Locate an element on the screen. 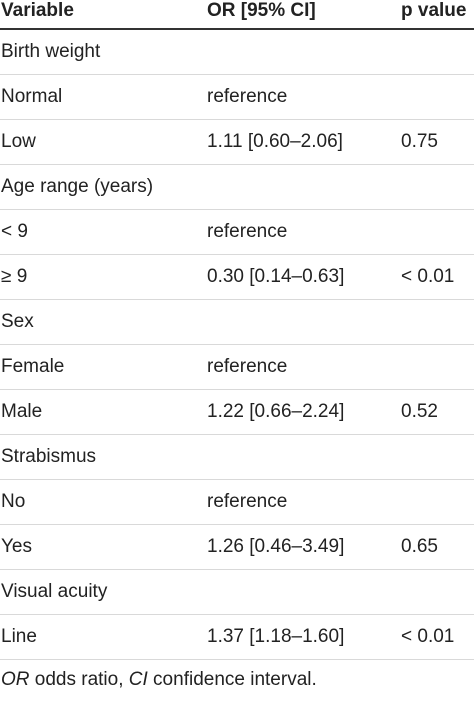  footnote-or-text: odds ratio, is located at coordinates (79, 679).